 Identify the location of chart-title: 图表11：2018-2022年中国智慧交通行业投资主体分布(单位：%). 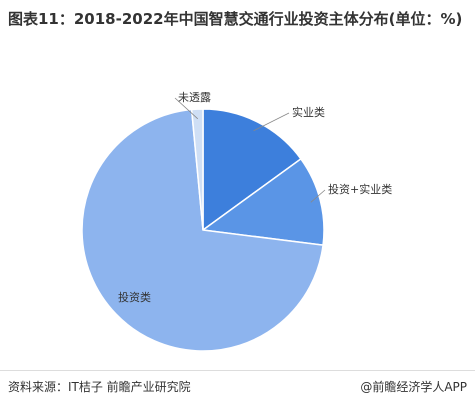
(235, 19).